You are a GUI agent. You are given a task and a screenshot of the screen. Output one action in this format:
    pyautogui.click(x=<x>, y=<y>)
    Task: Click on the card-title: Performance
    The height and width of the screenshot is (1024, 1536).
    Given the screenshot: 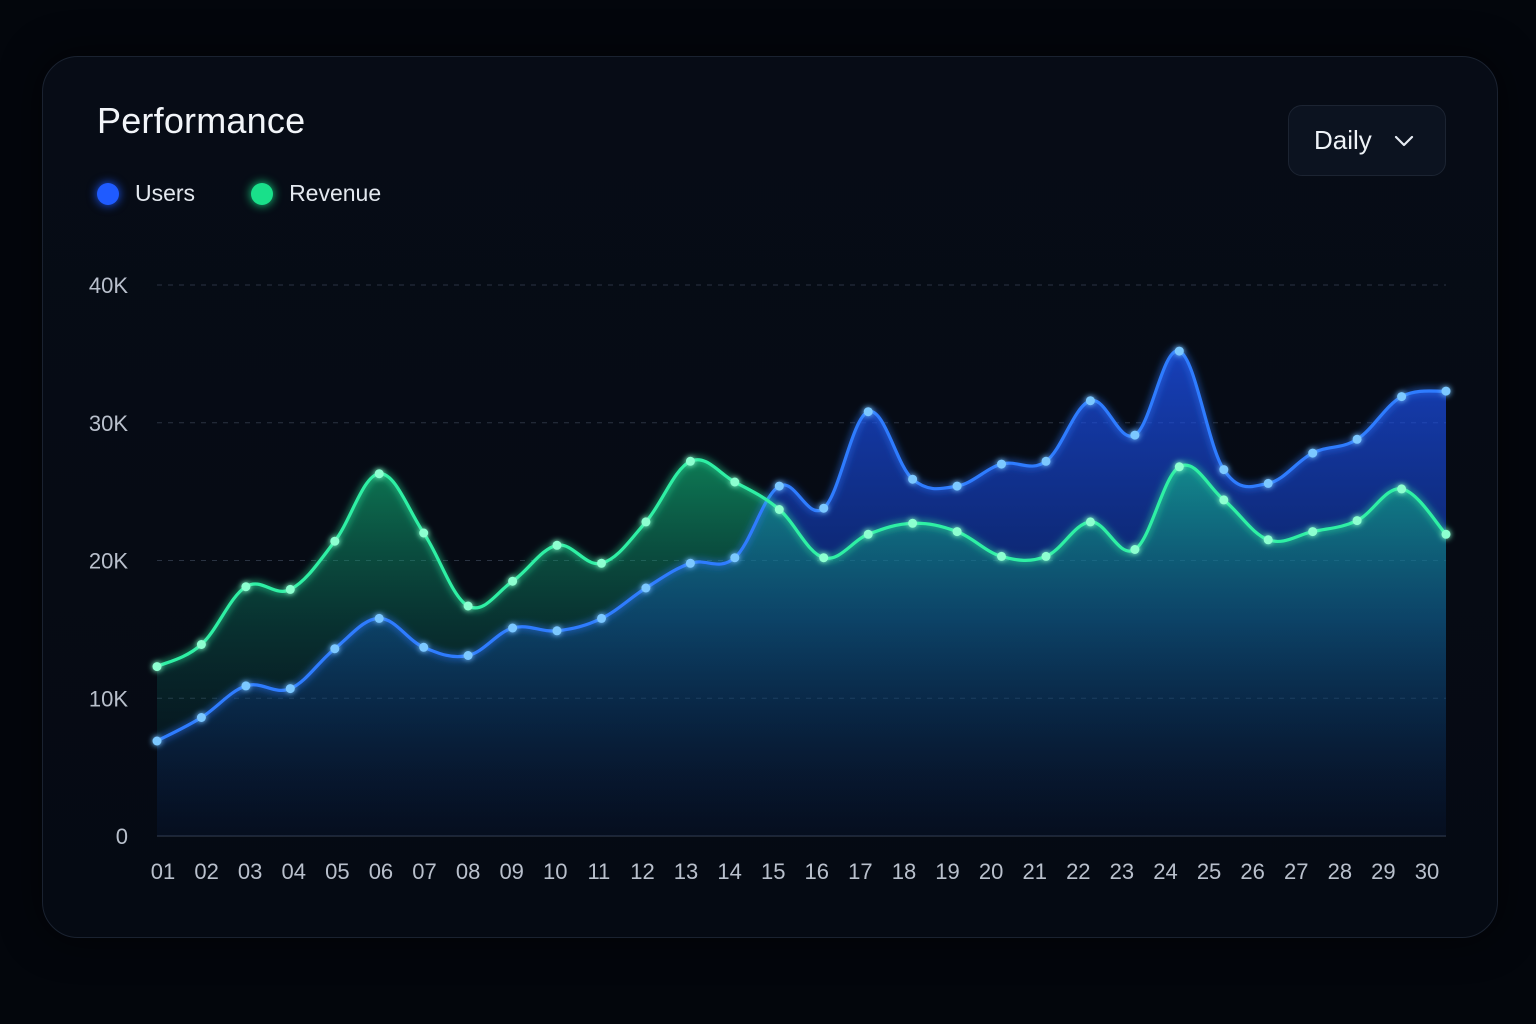 What is the action you would take?
    pyautogui.click(x=201, y=120)
    